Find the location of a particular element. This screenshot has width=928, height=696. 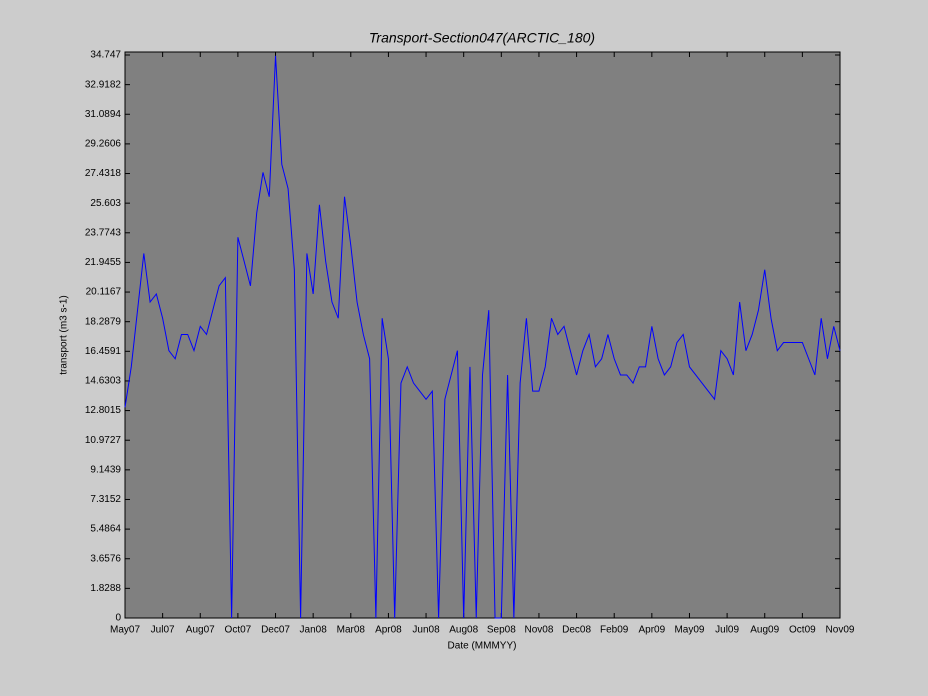

y-tick-label: 10.9727 is located at coordinates (103, 440).